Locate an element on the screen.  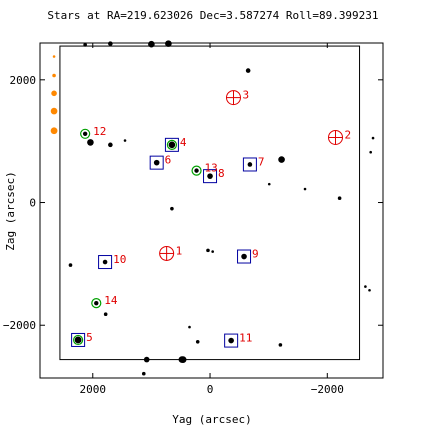
star-id-label: 5 is located at coordinates (89, 337).